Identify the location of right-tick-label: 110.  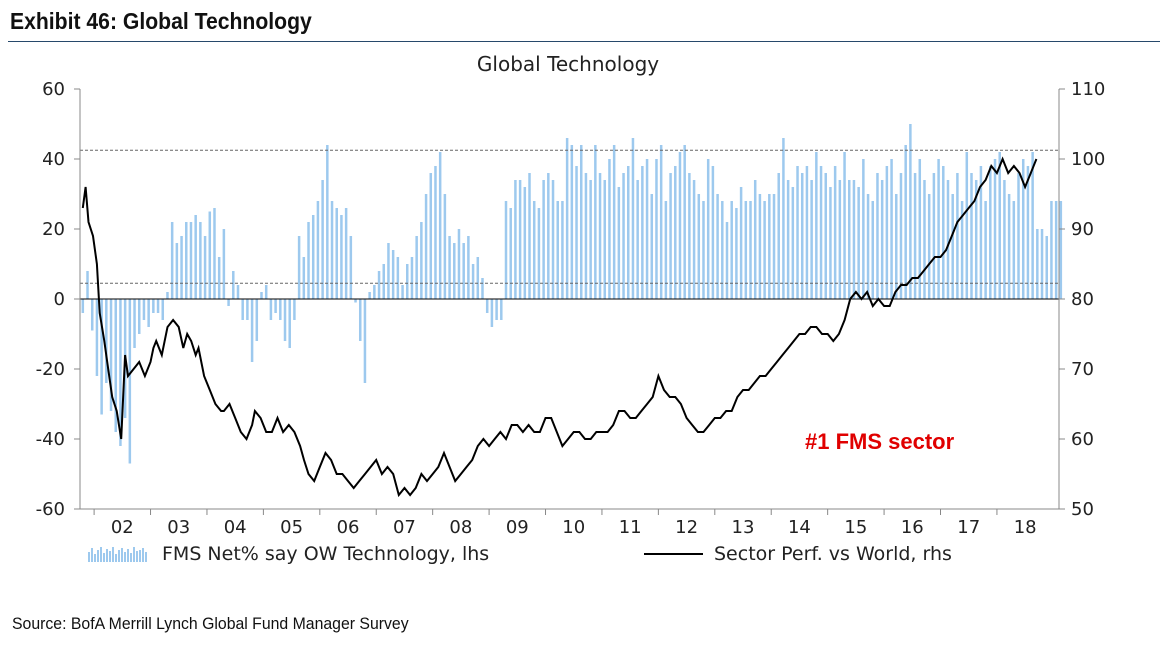
(1088, 89).